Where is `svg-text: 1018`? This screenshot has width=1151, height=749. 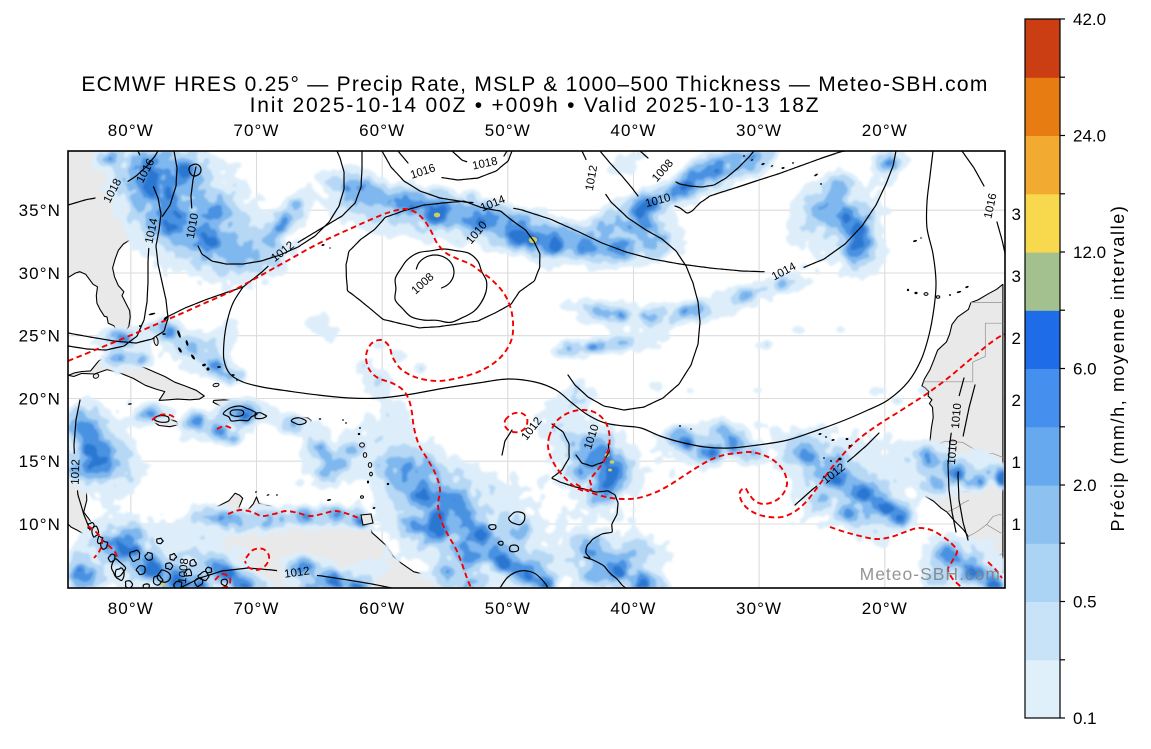 svg-text: 1018 is located at coordinates (485, 164).